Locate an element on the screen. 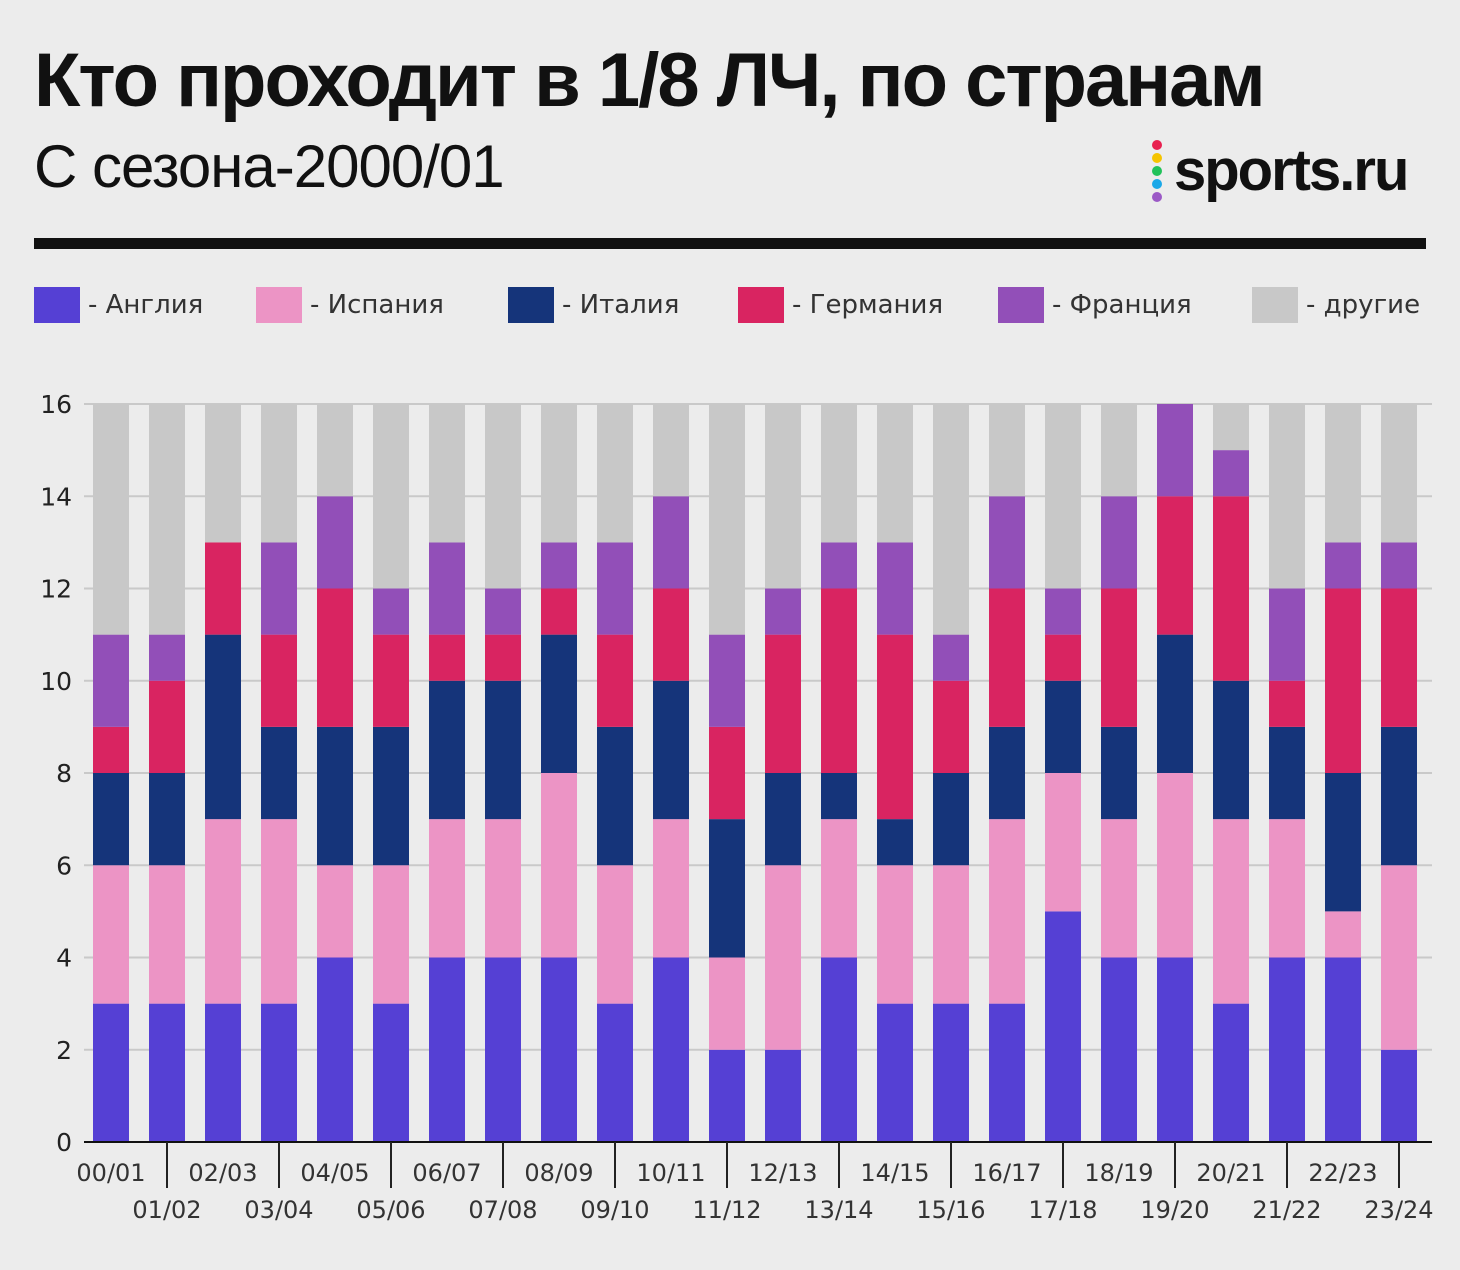  page-title: Кто проходит в 1/8 ЛЧ, по странам is located at coordinates (650, 80).